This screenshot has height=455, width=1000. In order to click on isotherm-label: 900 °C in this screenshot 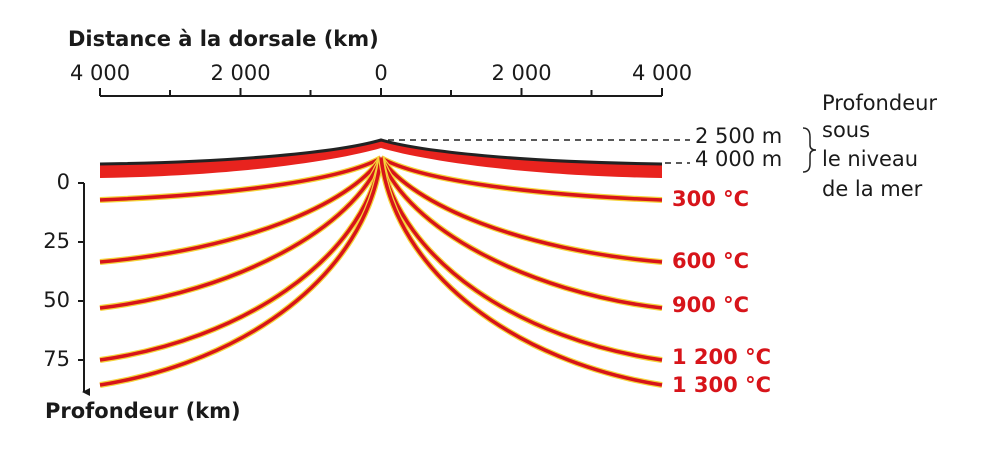, I will do `click(710, 305)`.